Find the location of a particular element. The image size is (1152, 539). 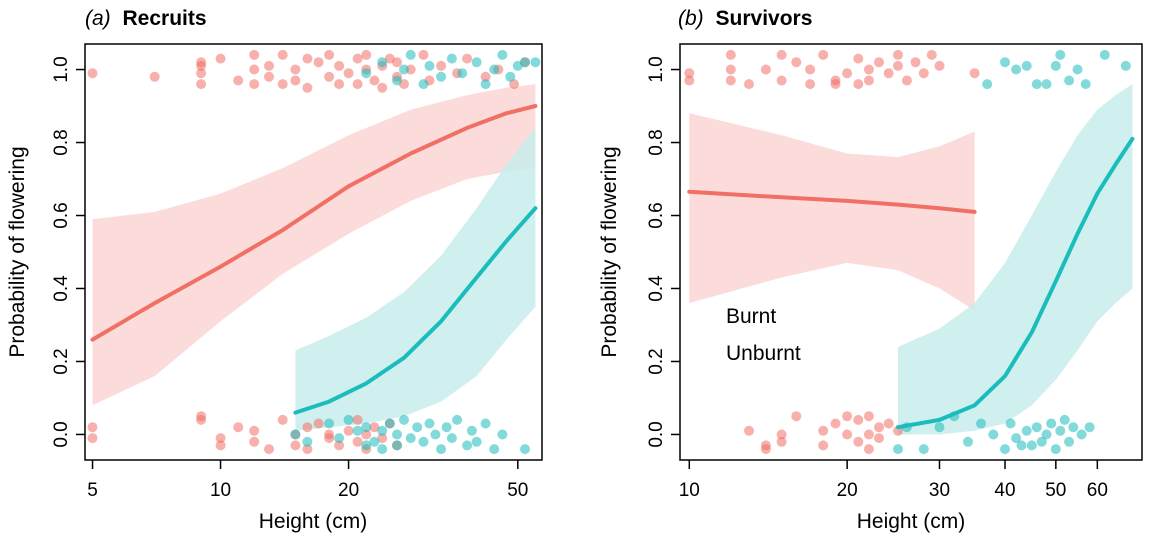

y-axis-label-b: Probability of flowering is located at coordinates (609, 251).